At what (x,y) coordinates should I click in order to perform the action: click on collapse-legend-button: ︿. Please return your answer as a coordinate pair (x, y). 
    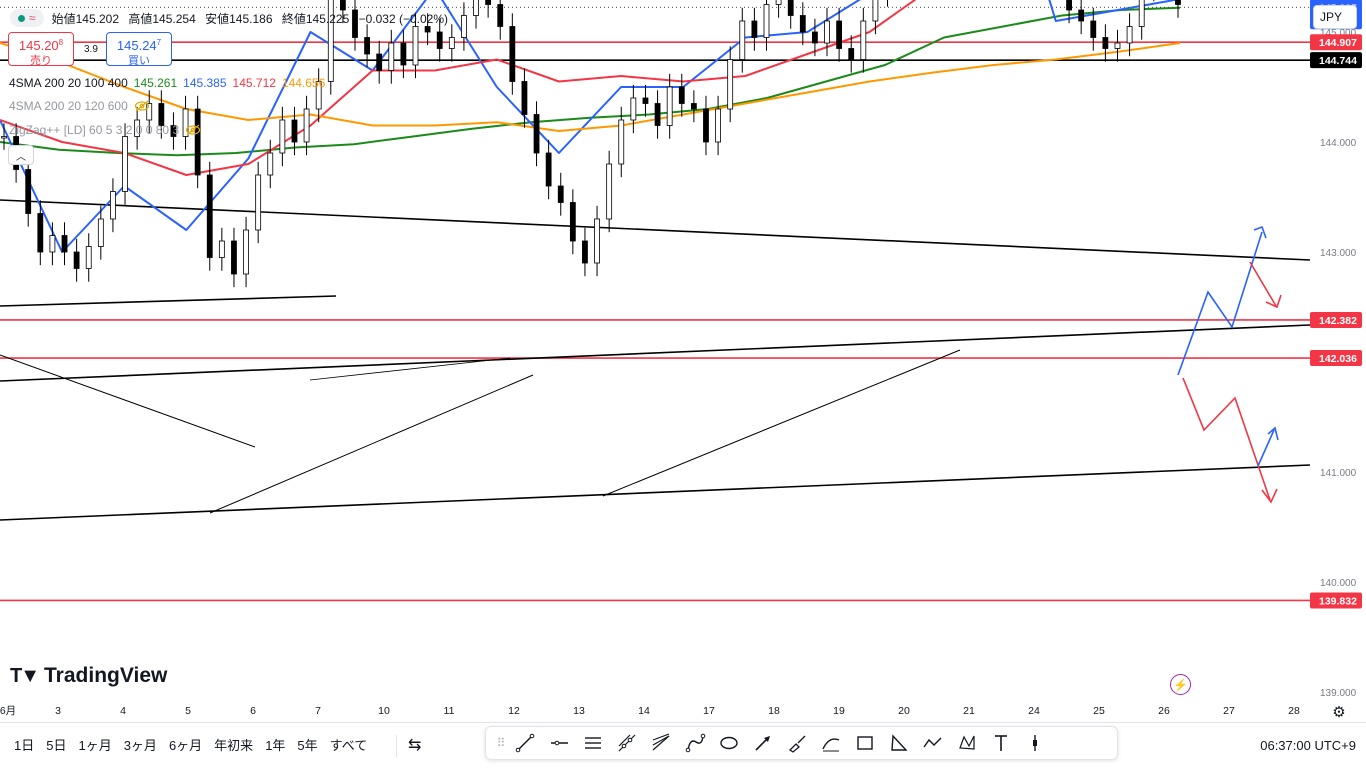
    Looking at the image, I should click on (21, 155).